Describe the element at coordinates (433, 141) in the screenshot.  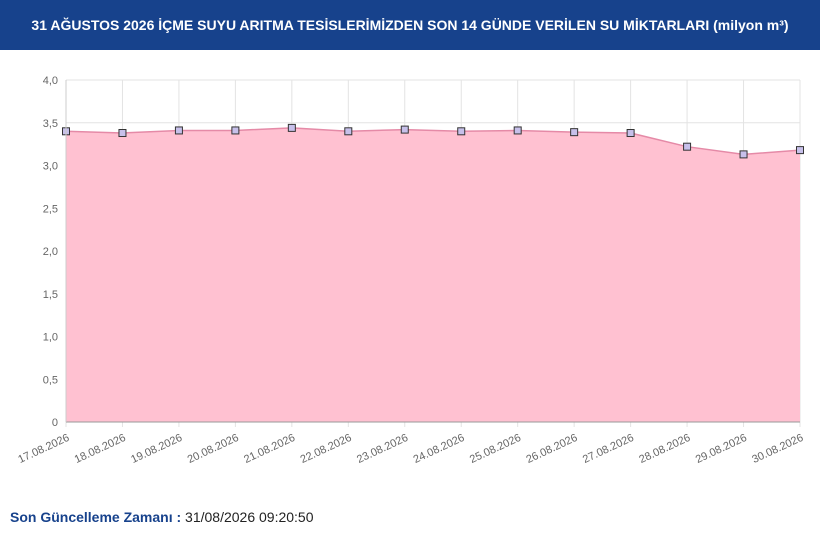
I see `line` at that location.